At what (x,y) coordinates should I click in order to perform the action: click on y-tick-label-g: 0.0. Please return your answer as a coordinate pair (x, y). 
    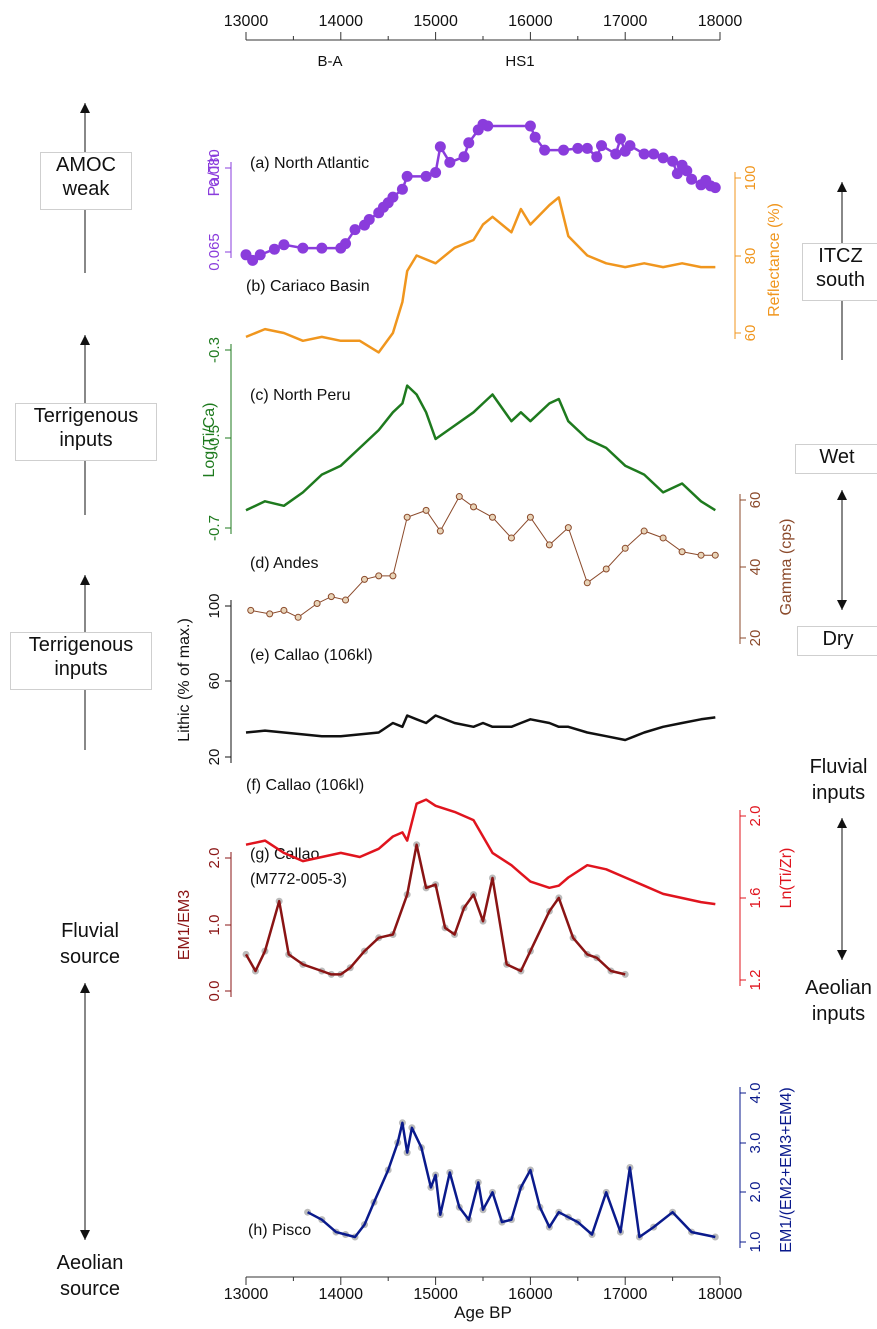
    Looking at the image, I should click on (214, 991).